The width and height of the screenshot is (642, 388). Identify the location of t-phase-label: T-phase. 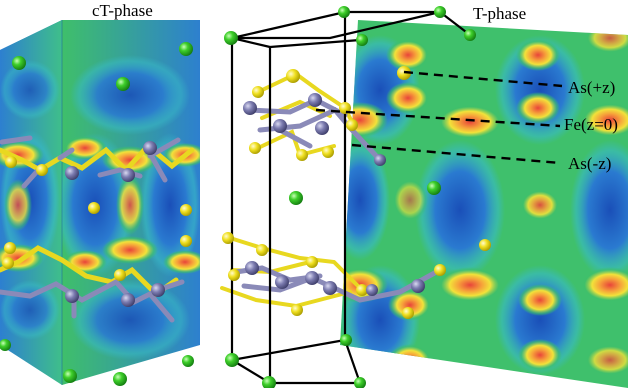
(500, 13).